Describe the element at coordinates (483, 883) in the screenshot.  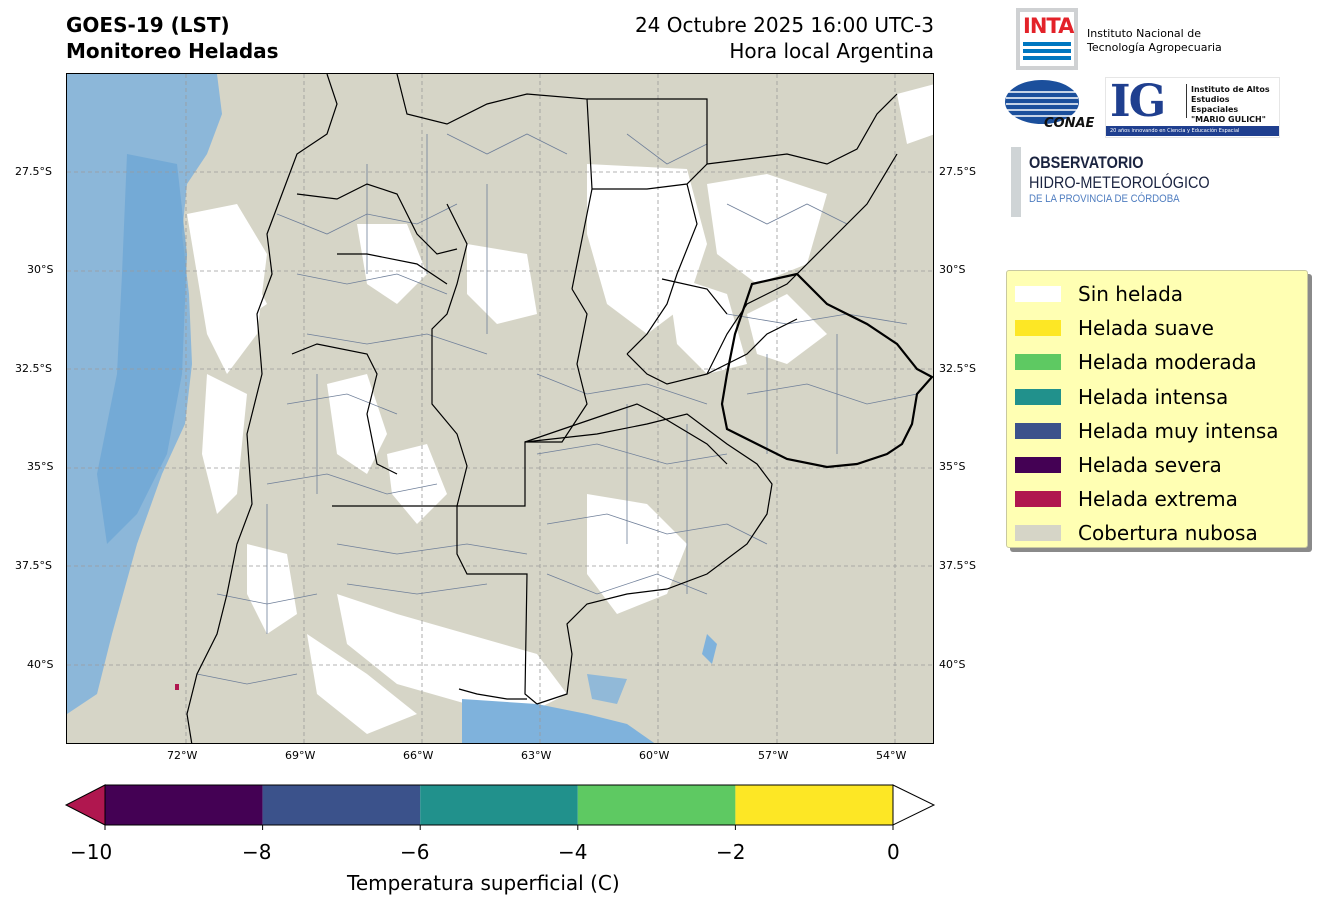
I see `colorbar-label: Temperatura superficial (C)` at that location.